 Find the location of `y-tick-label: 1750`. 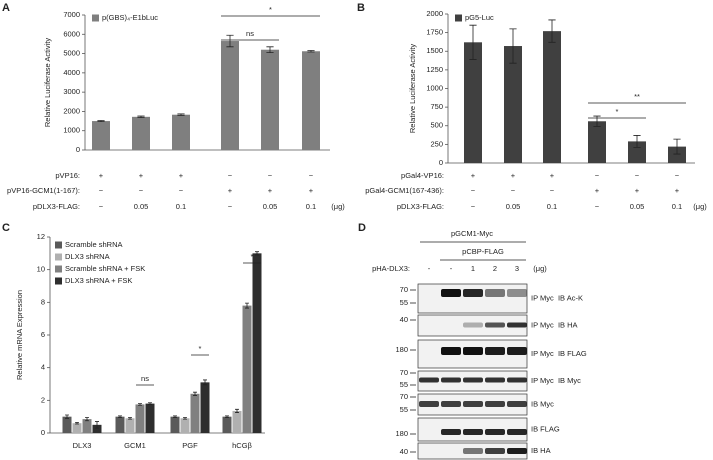

y-tick-label: 1750 is located at coordinates (434, 32).